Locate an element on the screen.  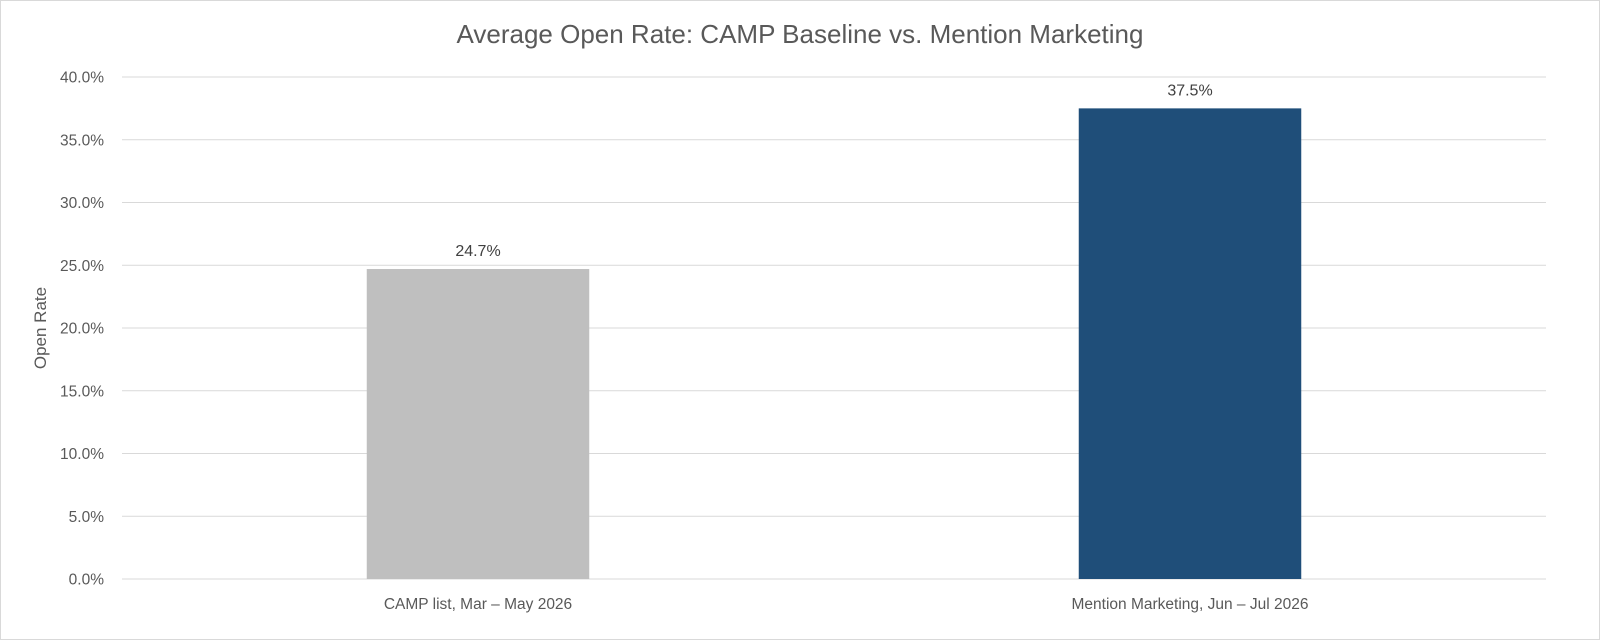
y-tick-label: 15.0% is located at coordinates (82, 391).